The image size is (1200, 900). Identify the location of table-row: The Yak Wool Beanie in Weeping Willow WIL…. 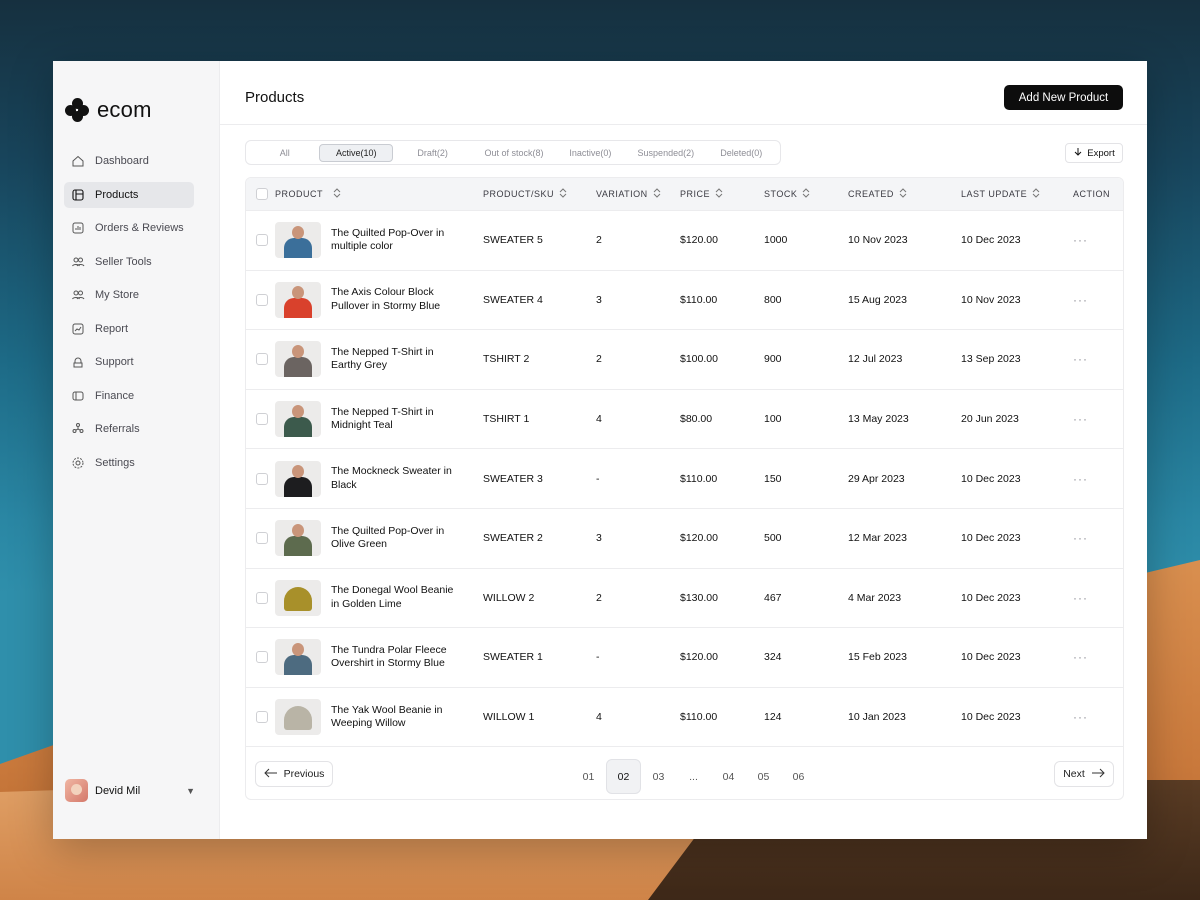
(684, 718).